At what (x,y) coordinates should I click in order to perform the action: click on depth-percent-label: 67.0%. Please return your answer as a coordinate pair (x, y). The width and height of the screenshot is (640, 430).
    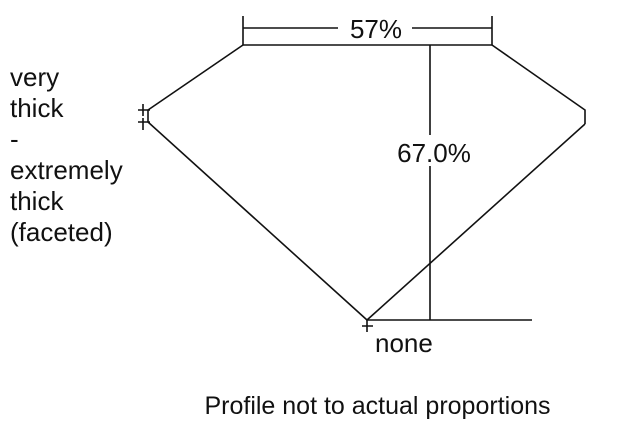
    Looking at the image, I should click on (434, 153).